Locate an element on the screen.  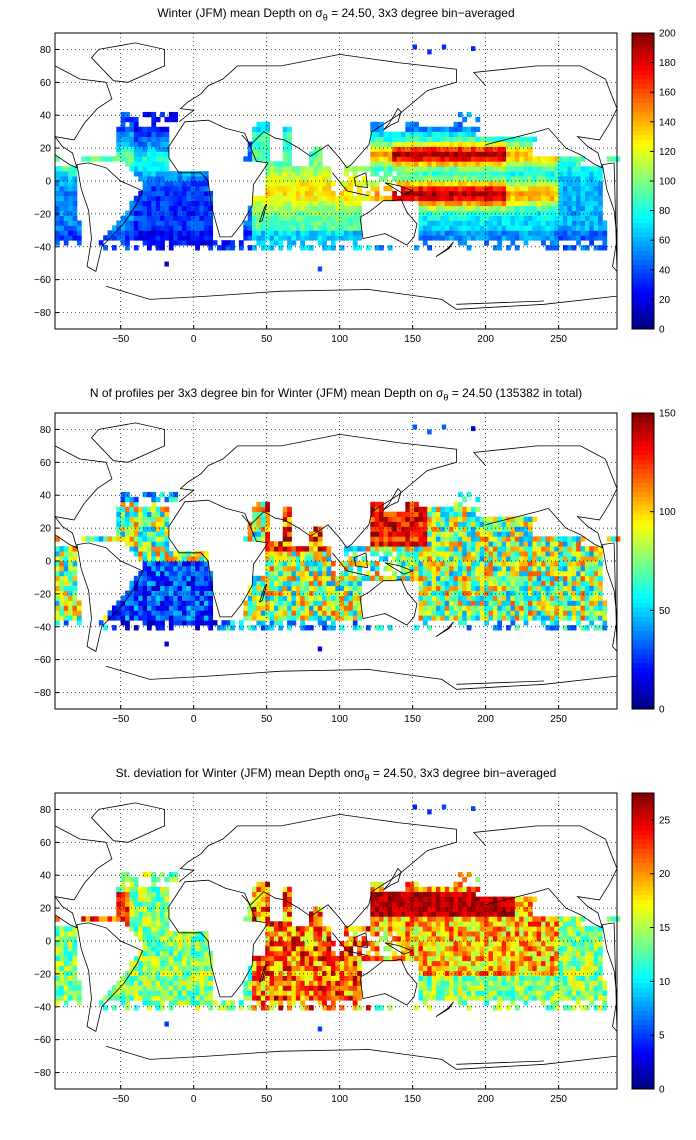
colorbar-tick-label: 180 is located at coordinates (667, 63).